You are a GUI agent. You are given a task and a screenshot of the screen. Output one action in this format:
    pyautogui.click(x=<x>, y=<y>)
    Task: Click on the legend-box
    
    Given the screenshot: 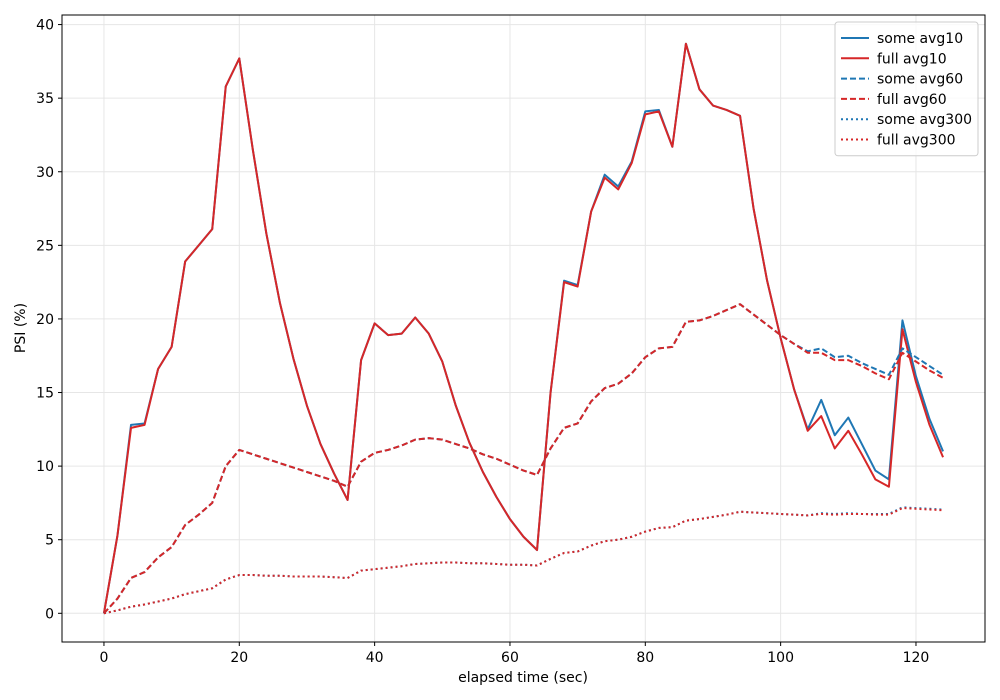 What is the action you would take?
    pyautogui.click(x=906, y=89)
    